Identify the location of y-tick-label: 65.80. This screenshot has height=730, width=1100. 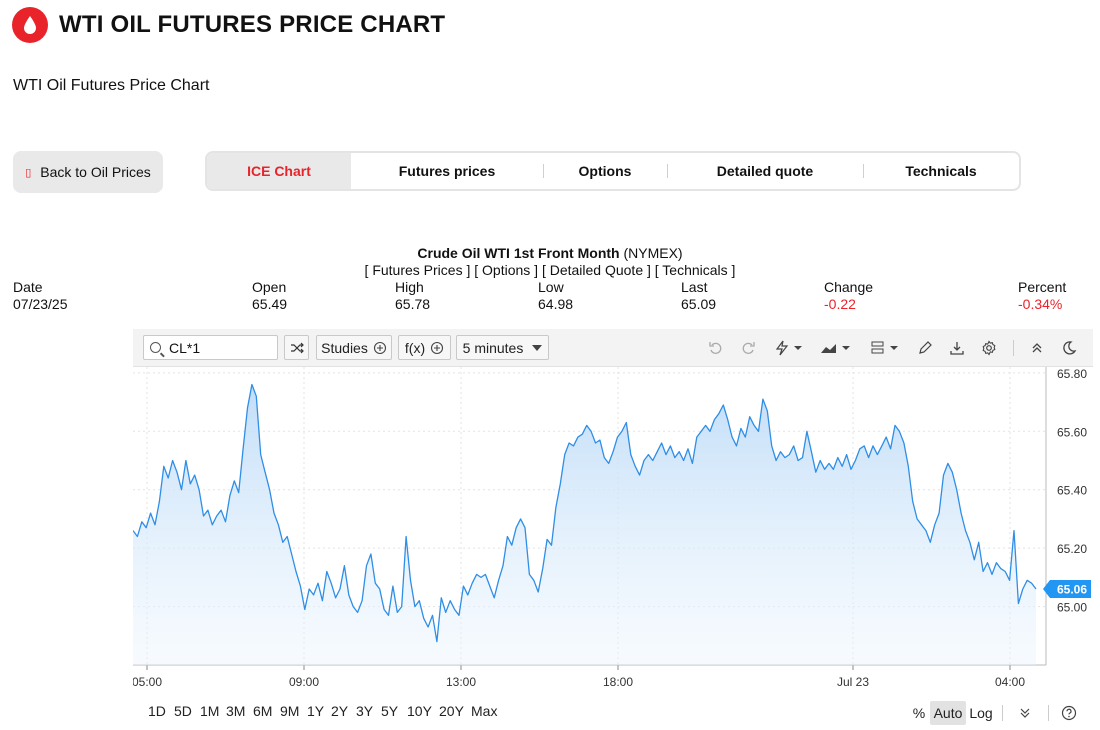
(1072, 374).